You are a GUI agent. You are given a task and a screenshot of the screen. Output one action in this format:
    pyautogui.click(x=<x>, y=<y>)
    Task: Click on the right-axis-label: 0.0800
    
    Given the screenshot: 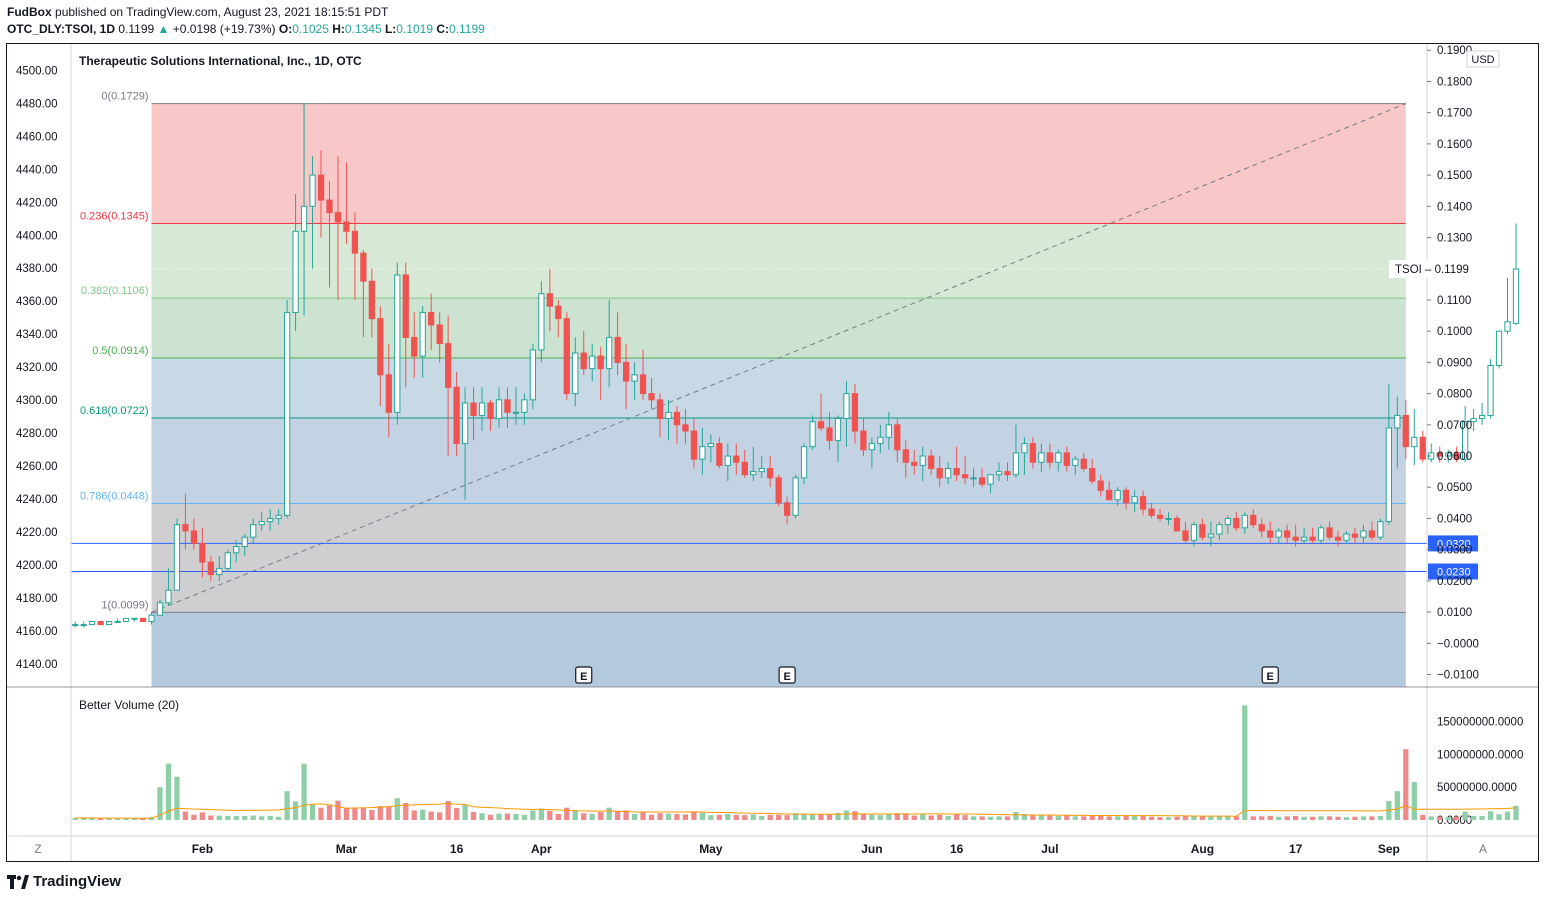 What is the action you would take?
    pyautogui.click(x=1454, y=395)
    